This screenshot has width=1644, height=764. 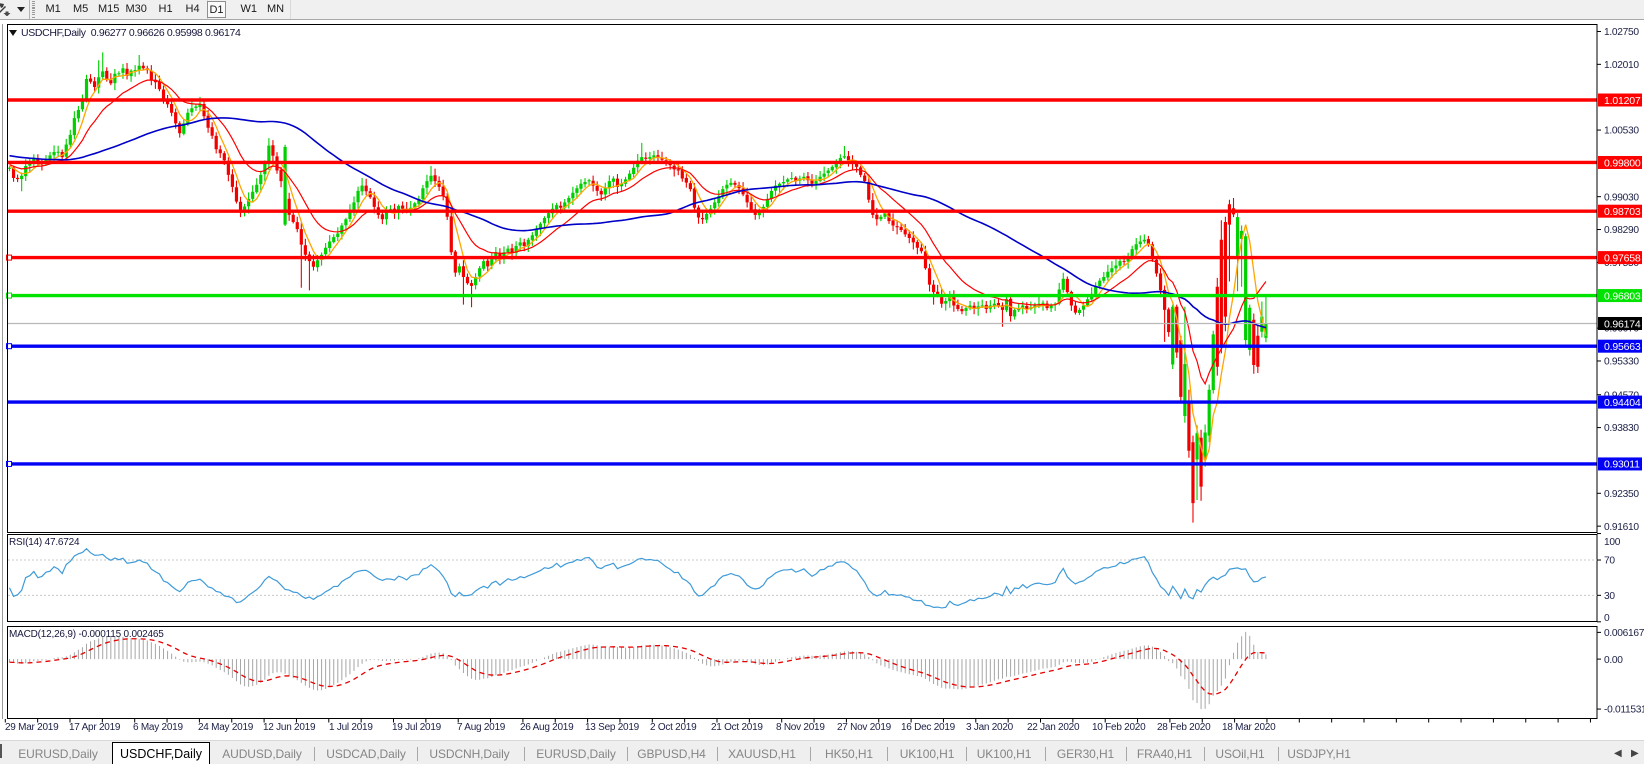 I want to click on svg-text: 3 Jan 2020, so click(x=990, y=727).